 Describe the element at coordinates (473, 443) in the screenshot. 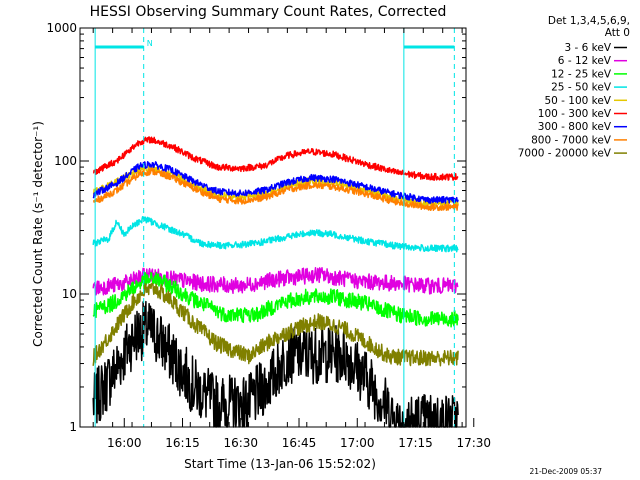

I see `x-tick-label: 17:30` at that location.